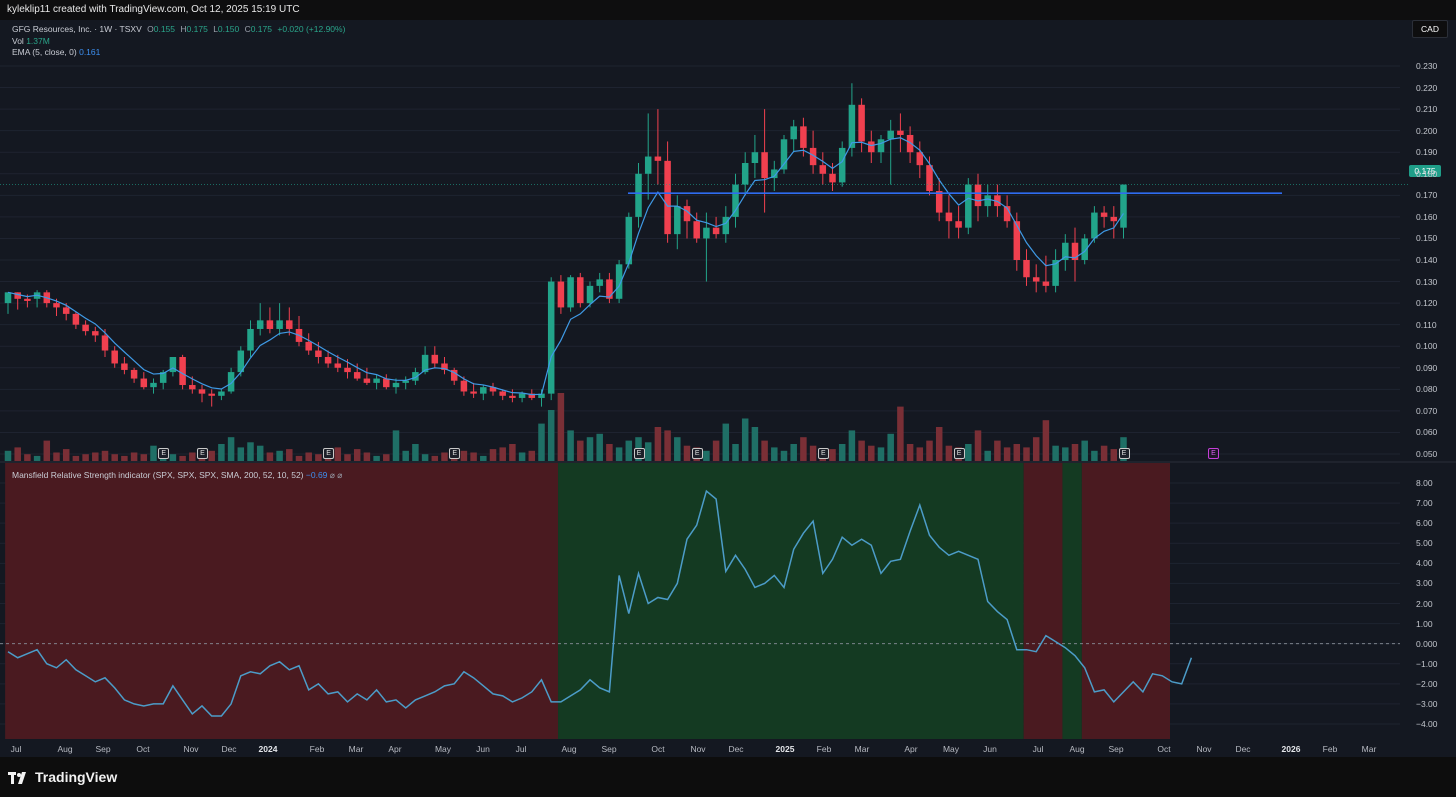 This screenshot has height=797, width=1456. Describe the element at coordinates (197, 29) in the screenshot. I see `high-value: 0.175` at that location.